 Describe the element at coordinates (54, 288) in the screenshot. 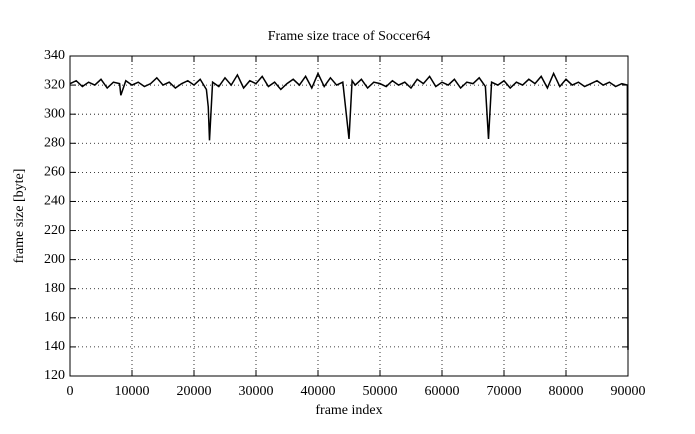

I see `y-tick-label: 180` at that location.